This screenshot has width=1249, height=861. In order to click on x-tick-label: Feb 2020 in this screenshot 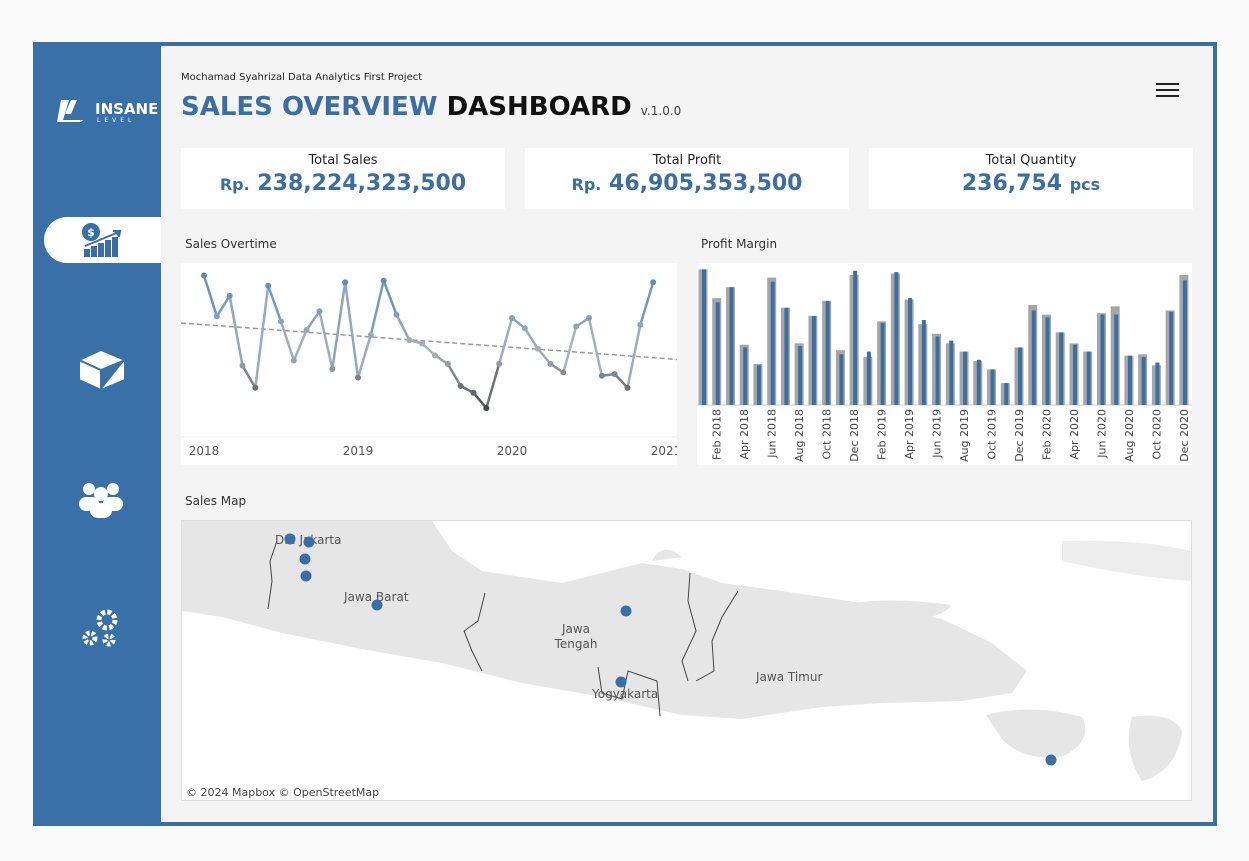, I will do `click(1047, 434)`.